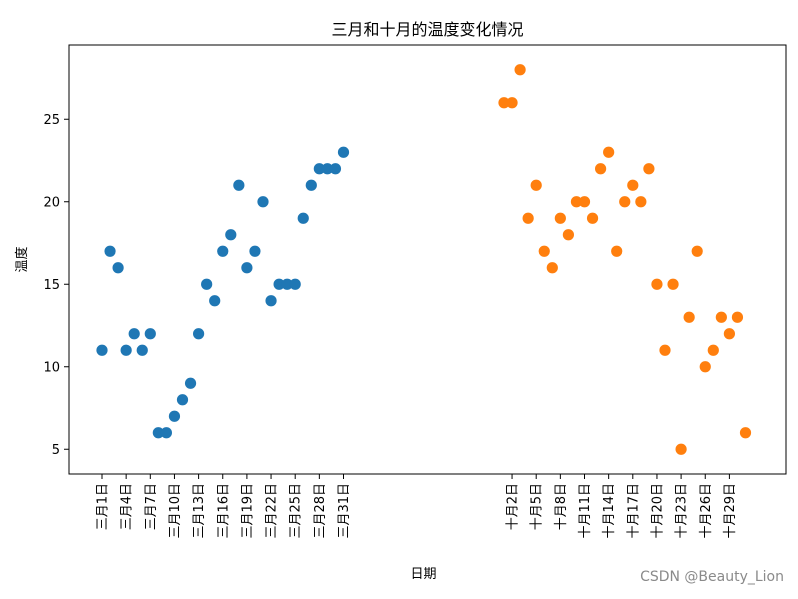 The width and height of the screenshot is (798, 599). What do you see at coordinates (51, 367) in the screenshot?
I see `y-tick-label: 10` at bounding box center [51, 367].